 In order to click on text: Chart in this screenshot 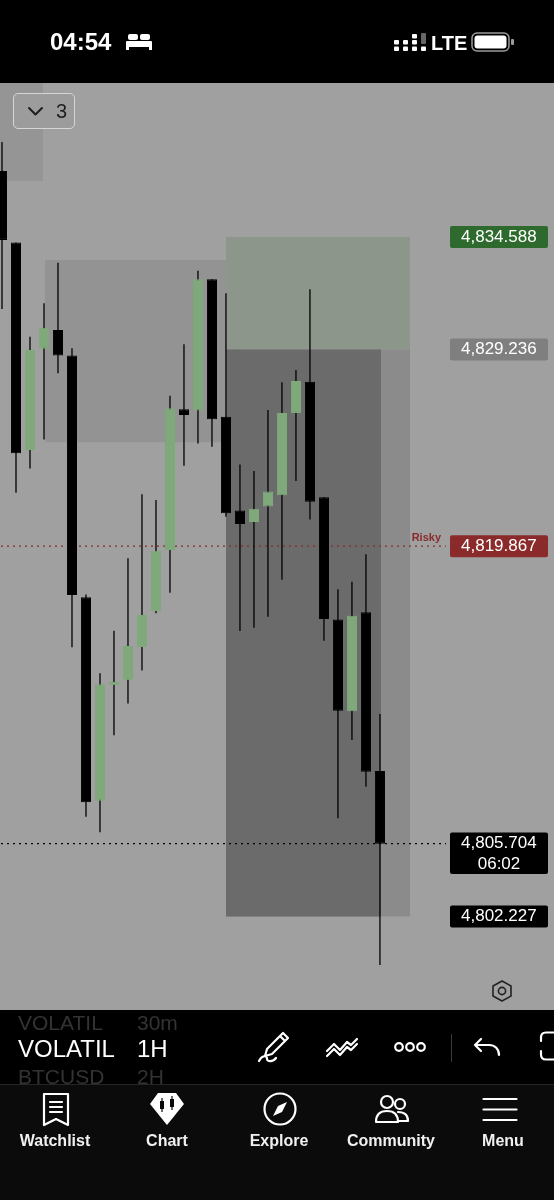, I will do `click(167, 1140)`.